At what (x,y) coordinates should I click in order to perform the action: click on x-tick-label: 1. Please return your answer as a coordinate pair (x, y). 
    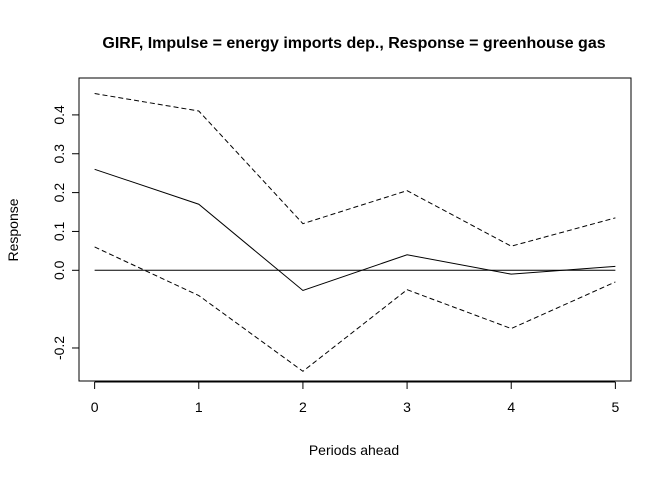
    Looking at the image, I should click on (199, 407).